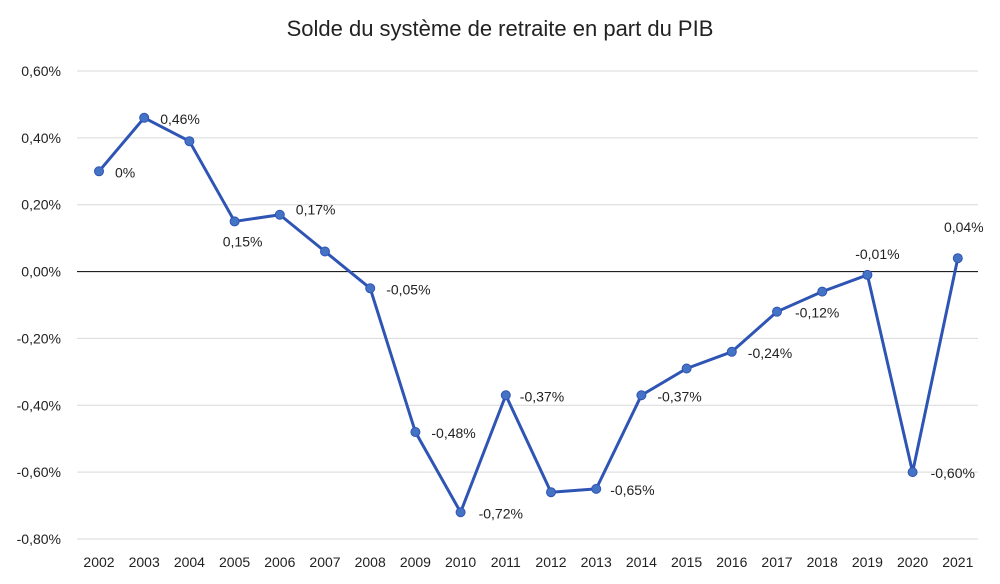 The height and width of the screenshot is (584, 1000). I want to click on x-tick-label: 2003, so click(144, 562).